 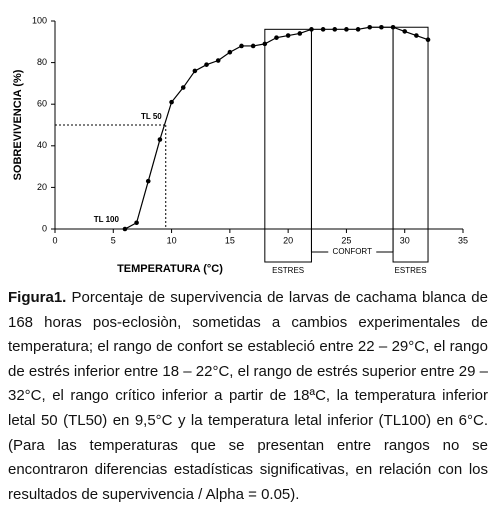 What do you see at coordinates (172, 240) in the screenshot?
I see `x-tick-label: 10` at bounding box center [172, 240].